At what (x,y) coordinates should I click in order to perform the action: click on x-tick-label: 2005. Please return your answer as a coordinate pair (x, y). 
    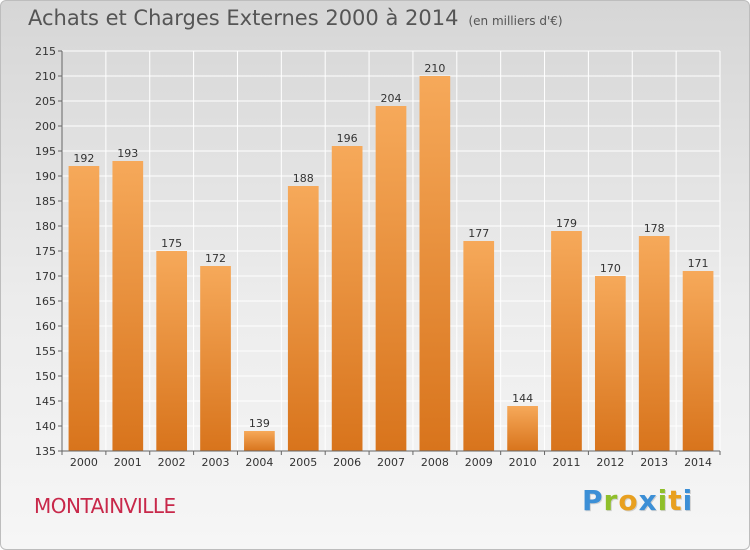
    Looking at the image, I should click on (303, 462).